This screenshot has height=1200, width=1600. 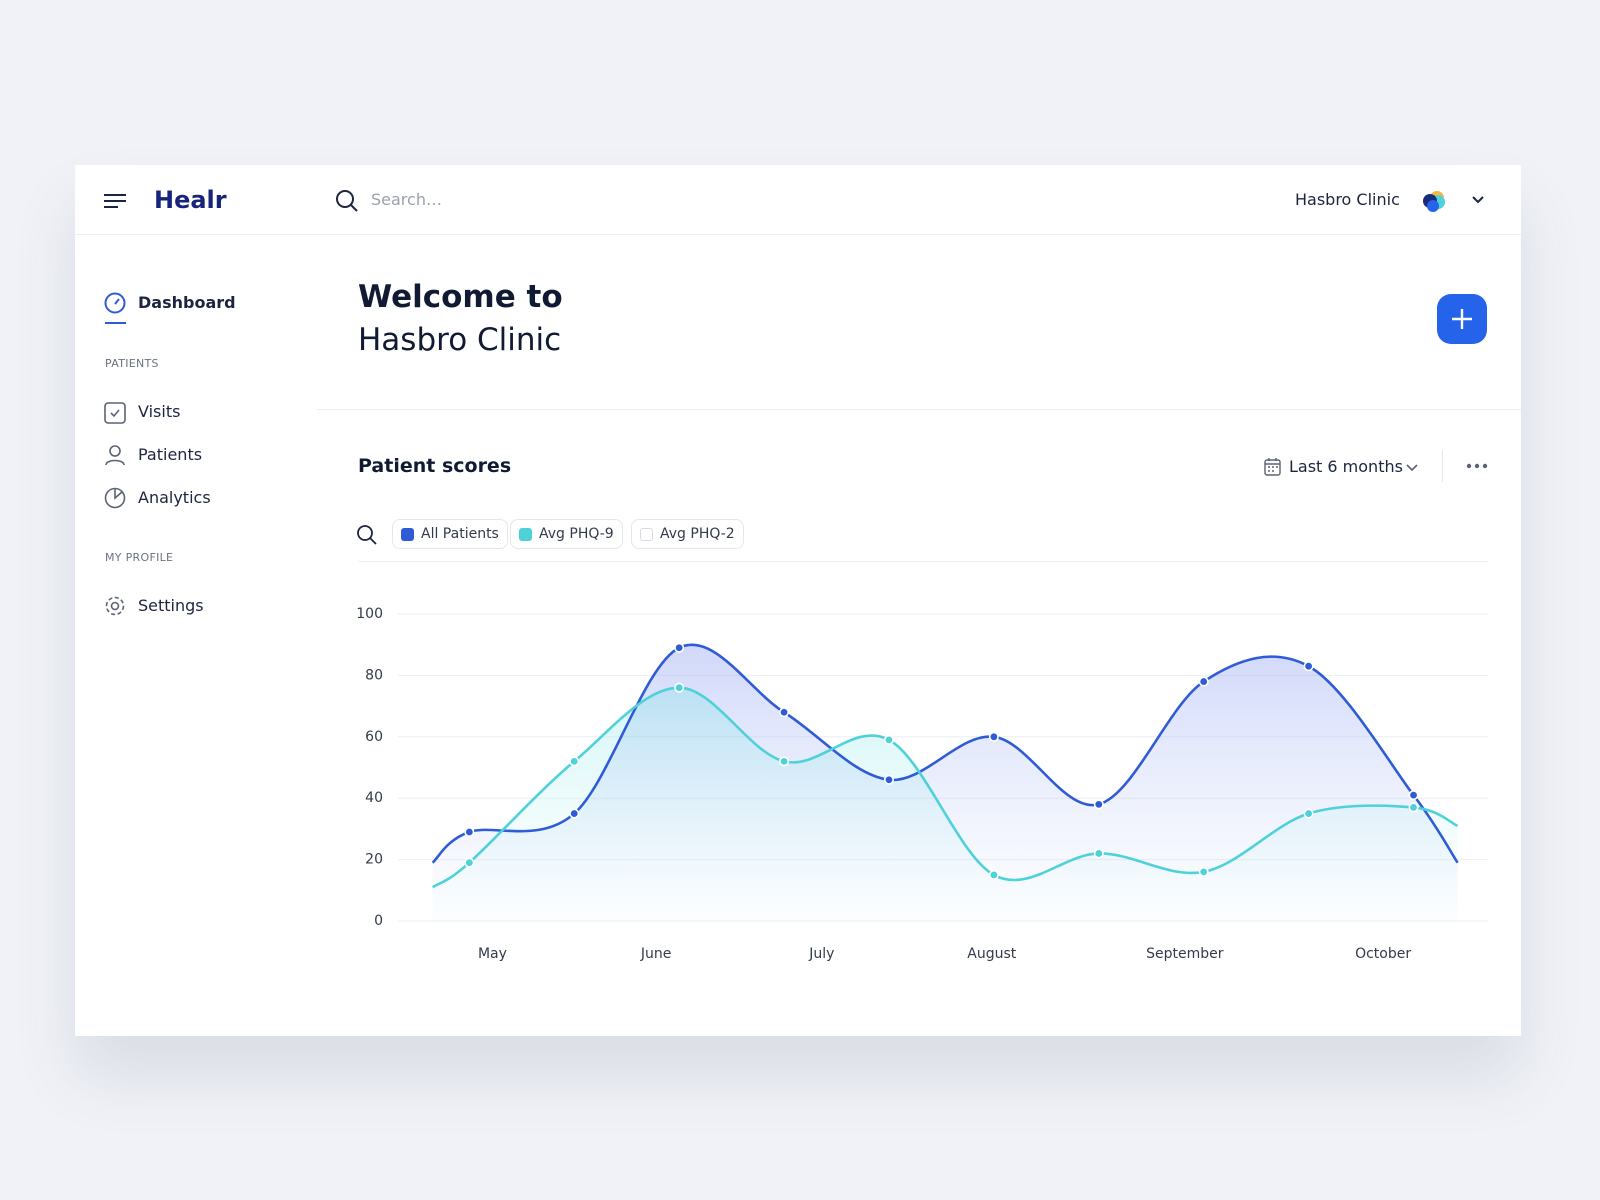 I want to click on legend-chip: Avg PHQ-9, so click(x=566, y=534).